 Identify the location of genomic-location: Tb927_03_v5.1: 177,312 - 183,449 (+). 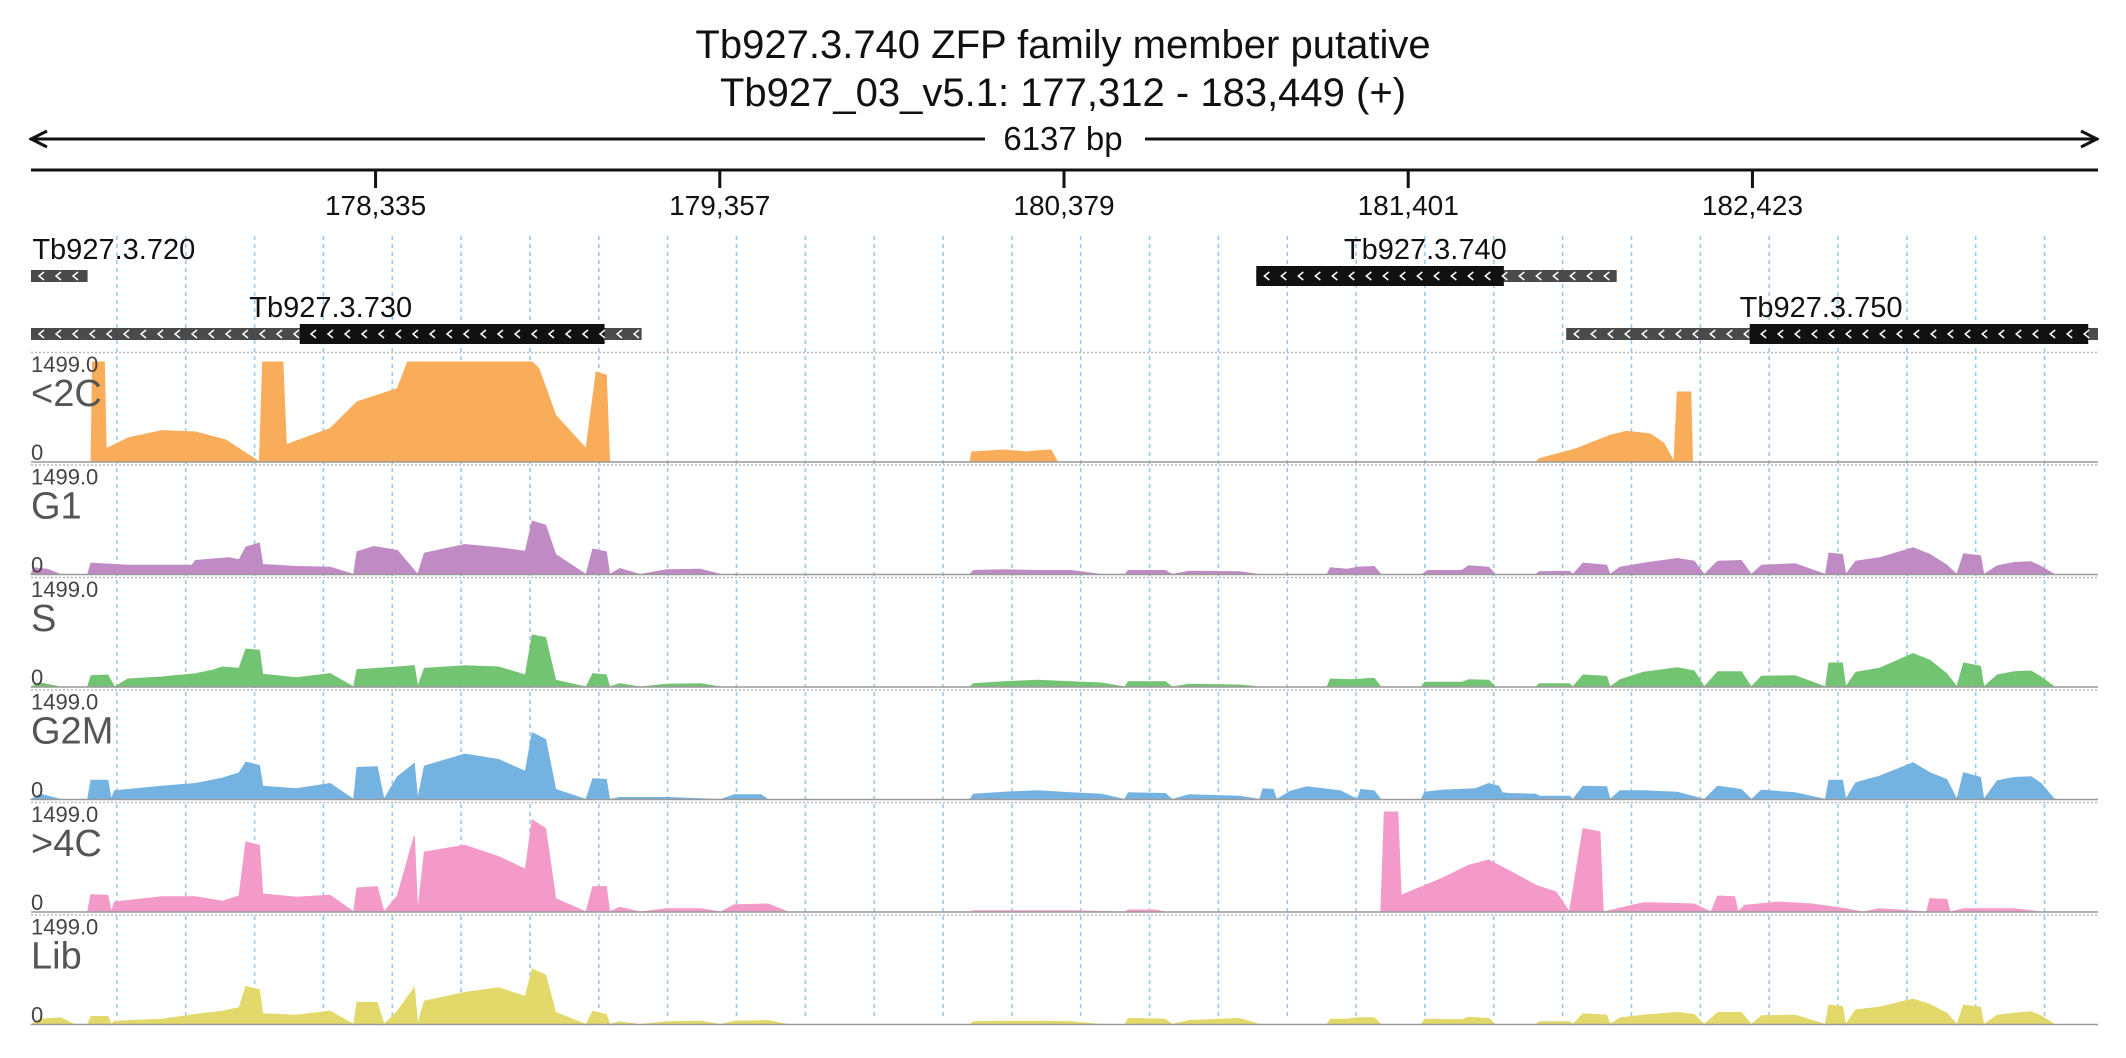
(1063, 93).